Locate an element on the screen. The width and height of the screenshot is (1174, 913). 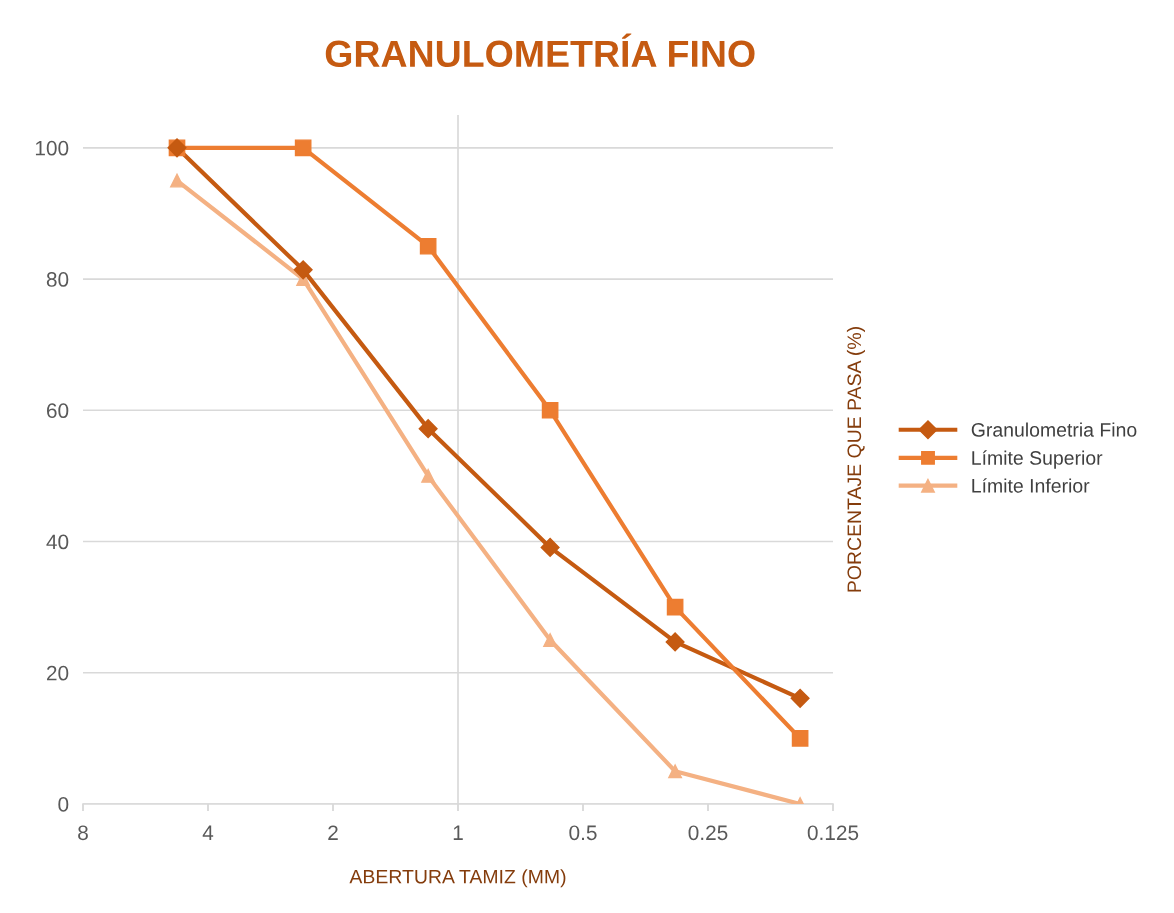
y-tick-label: 40 is located at coordinates (57, 542).